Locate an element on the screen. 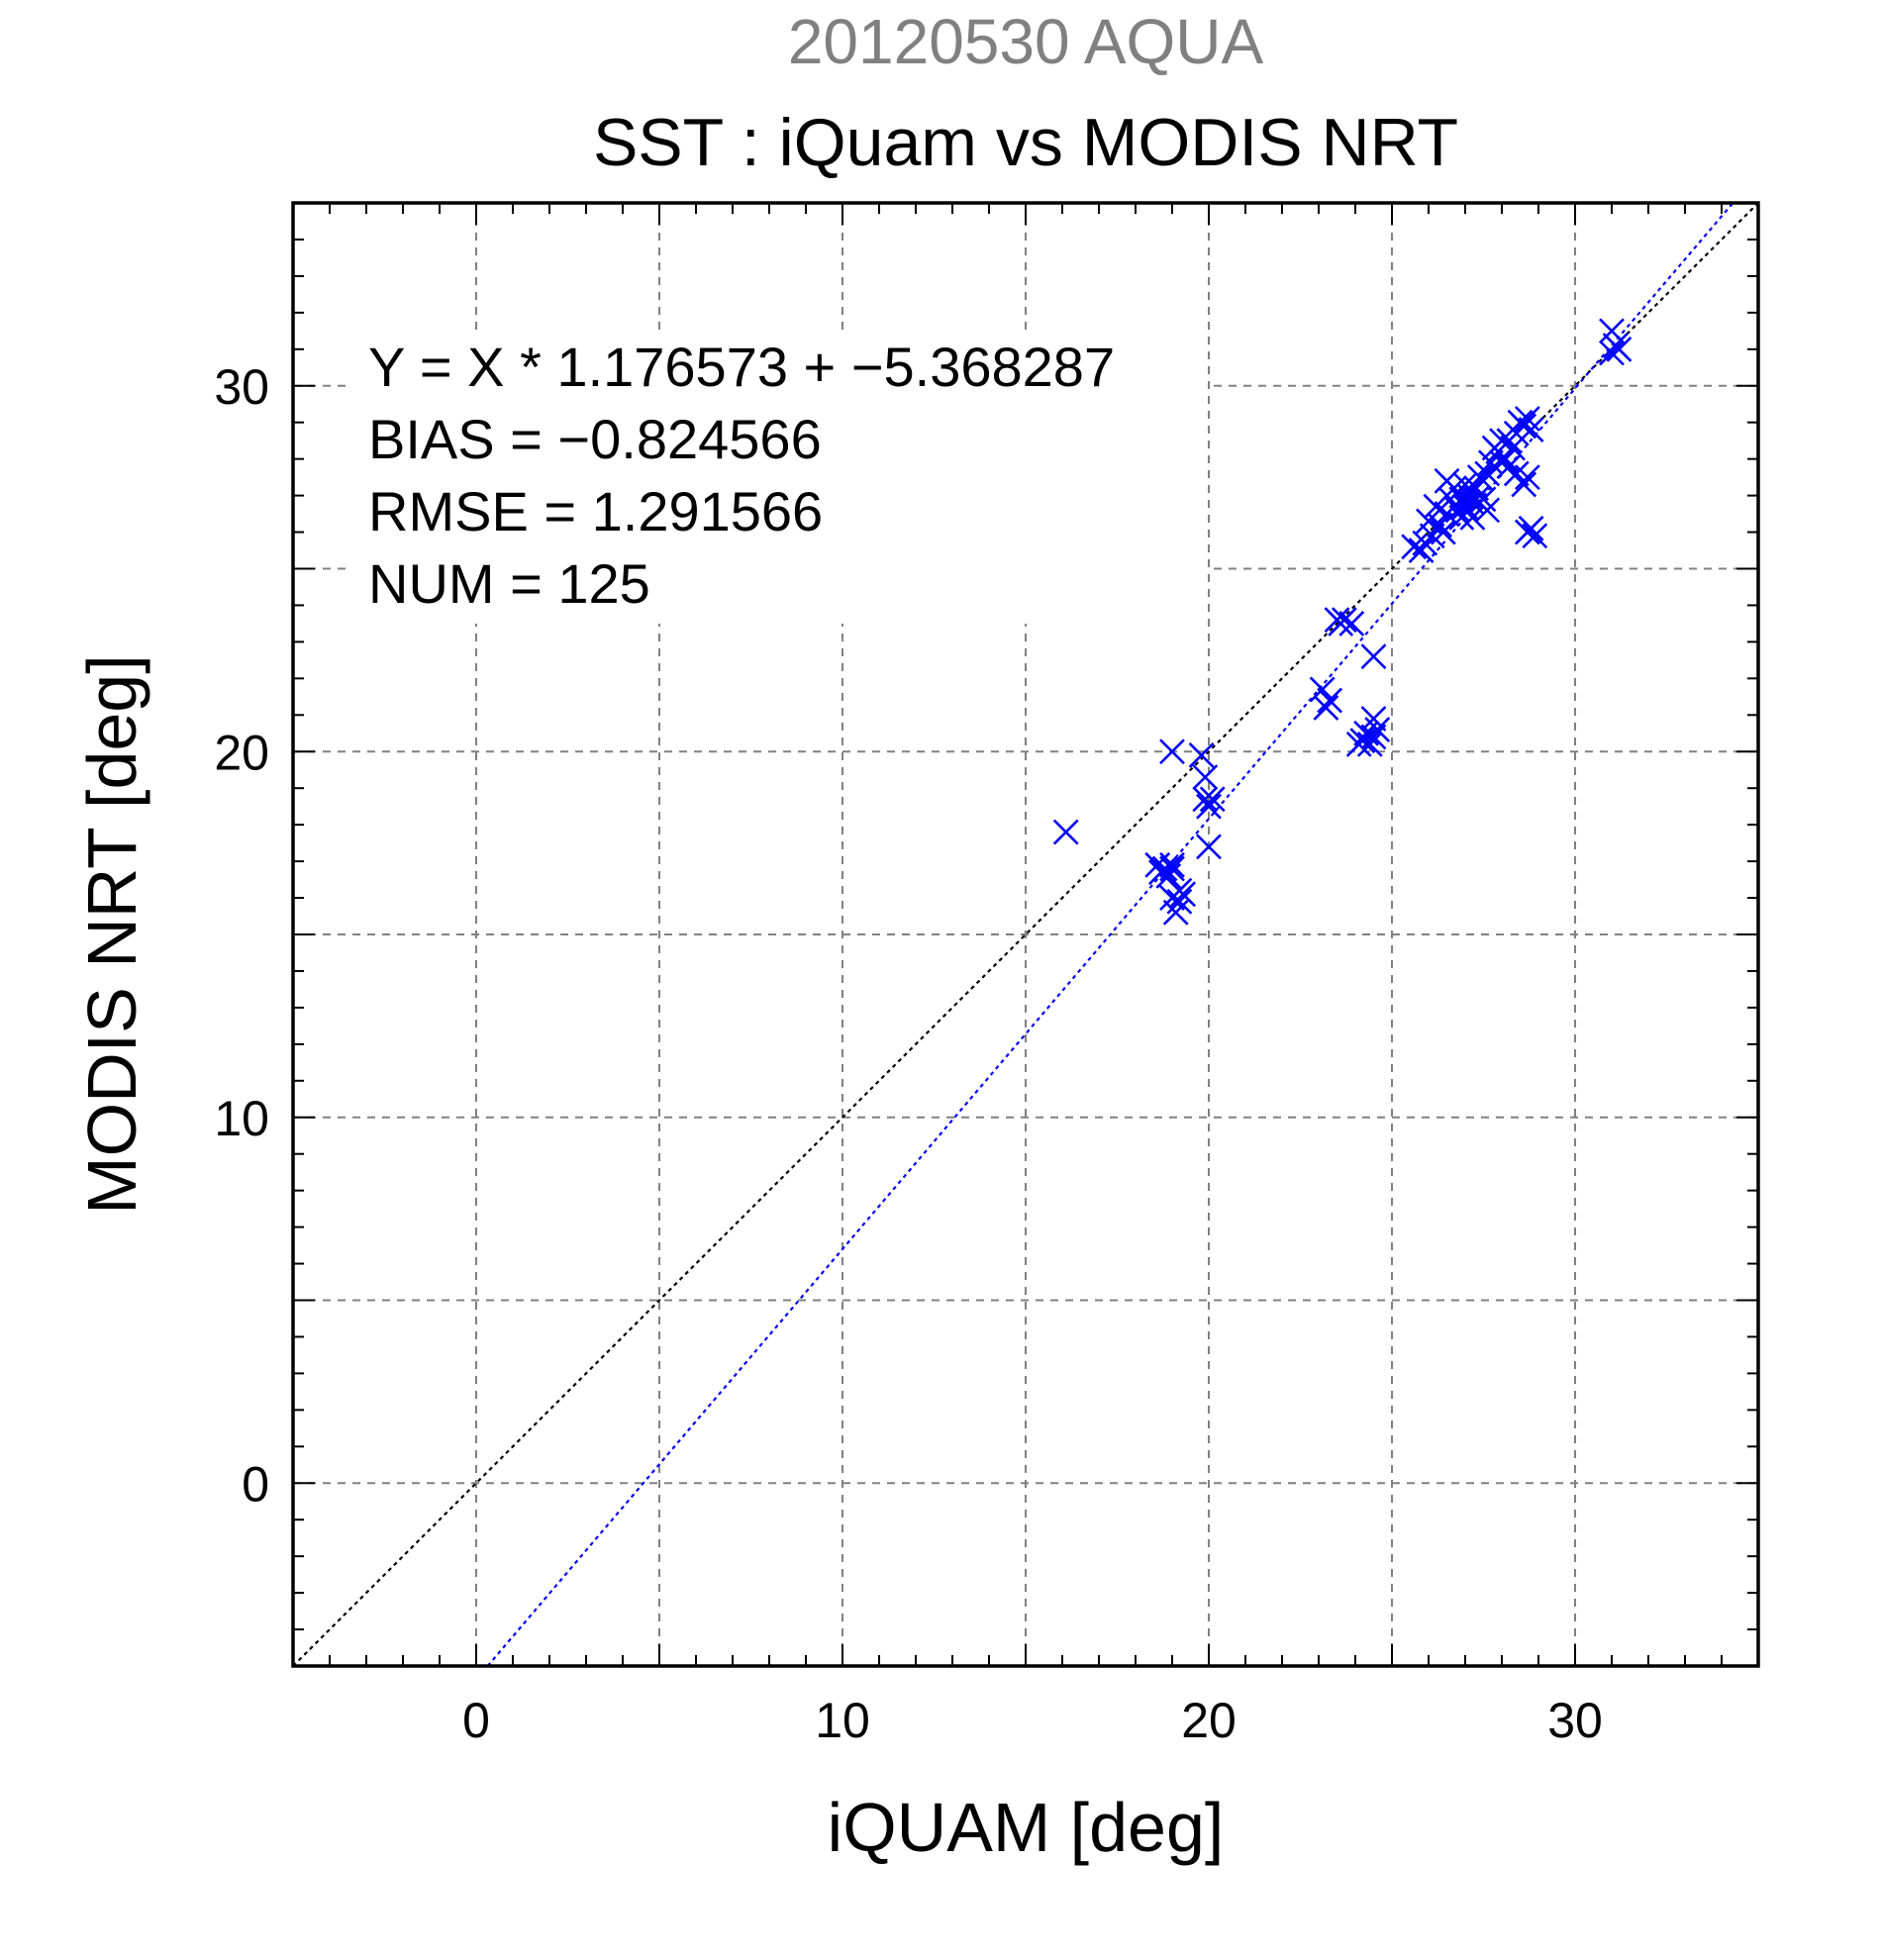 The height and width of the screenshot is (1960, 1881). x-axis-title: iQUAM [deg] is located at coordinates (1026, 1827).